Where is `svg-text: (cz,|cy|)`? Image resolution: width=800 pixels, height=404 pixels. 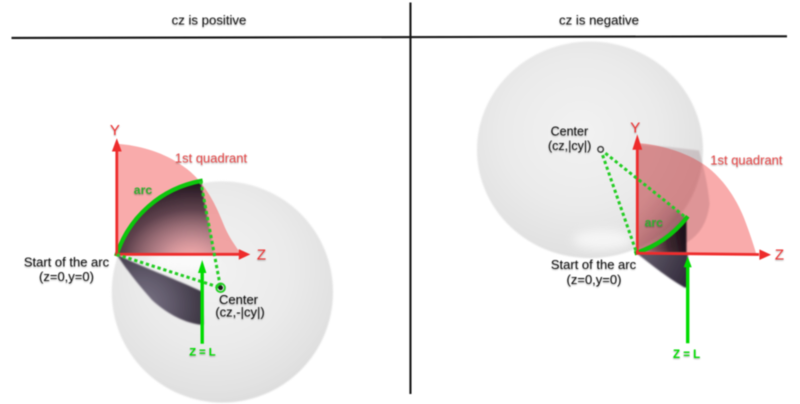
svg-text: (cz,|cy|) is located at coordinates (569, 146).